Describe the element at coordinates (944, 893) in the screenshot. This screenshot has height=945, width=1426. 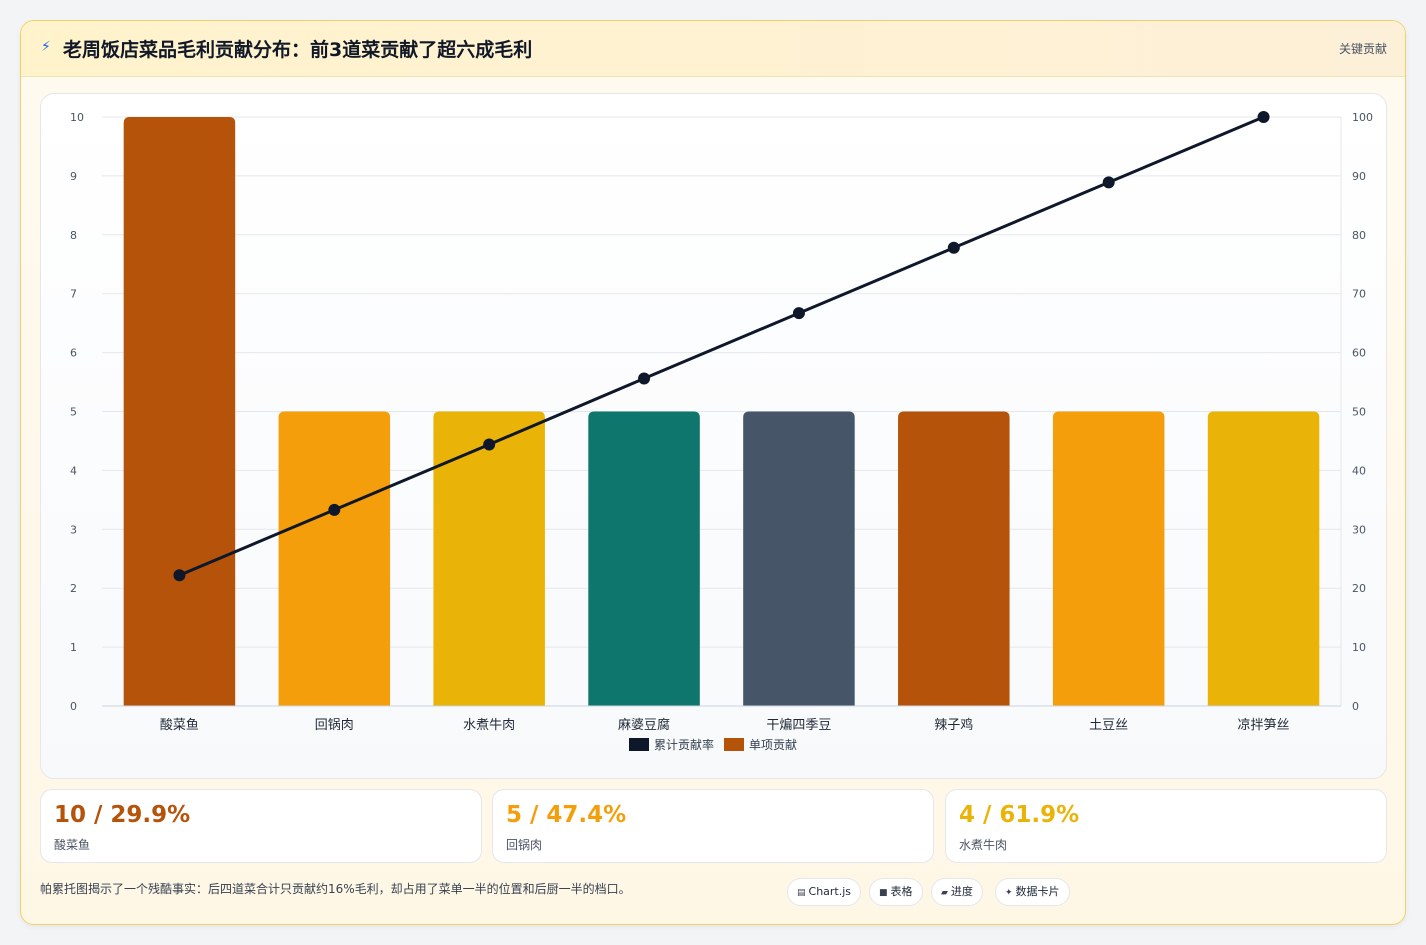
I see `progress-icon: ▰` at that location.